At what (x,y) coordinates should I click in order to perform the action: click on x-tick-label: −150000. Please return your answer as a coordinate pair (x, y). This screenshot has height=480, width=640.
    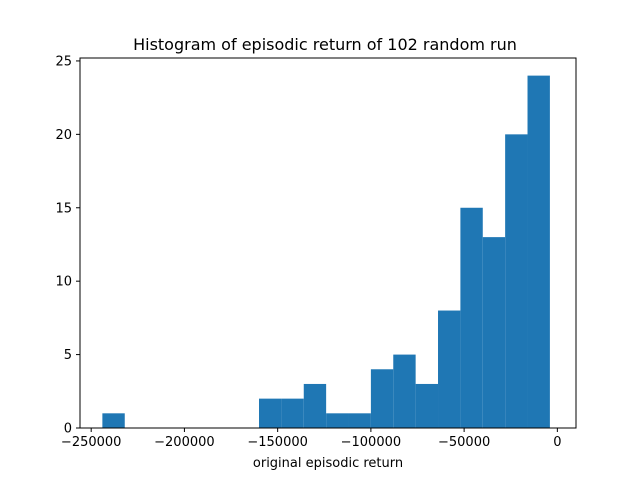
    Looking at the image, I should click on (277, 442).